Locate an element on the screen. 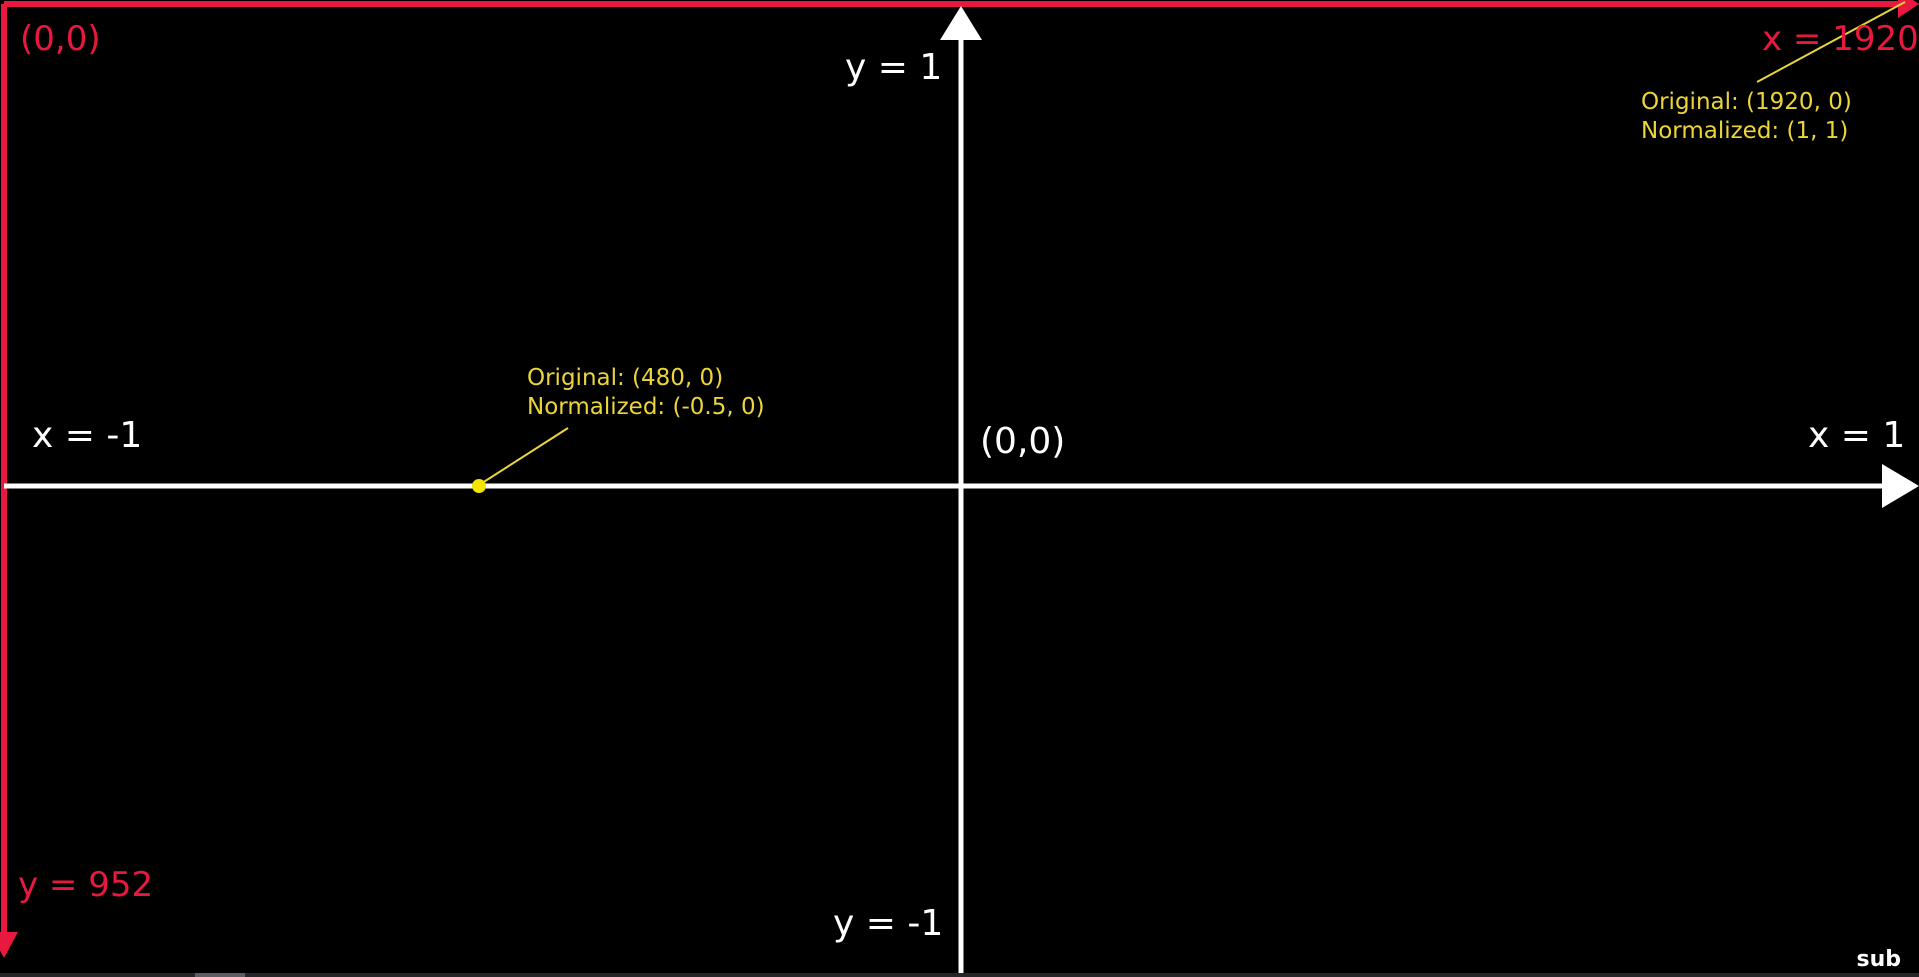  screen-origin-label: (0,0) is located at coordinates (60, 39).